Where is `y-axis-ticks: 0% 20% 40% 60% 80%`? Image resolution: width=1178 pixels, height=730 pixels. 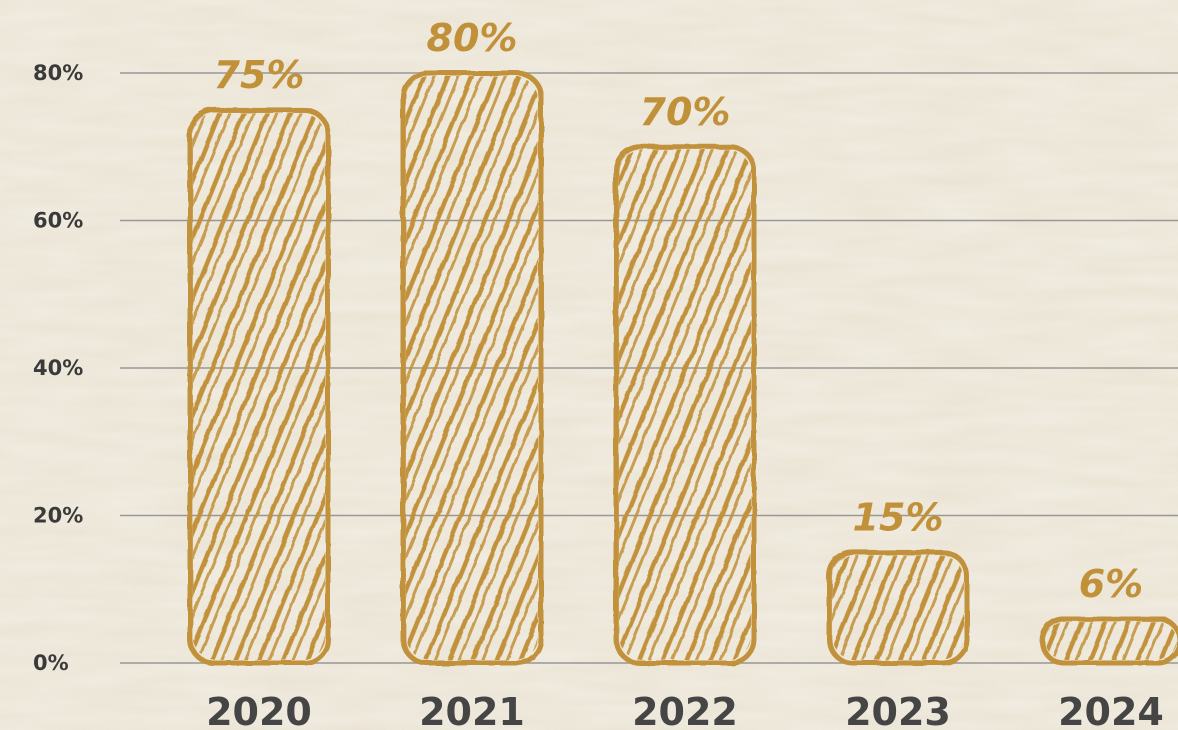
y-axis-ticks: 0% 20% 40% 60% 80% is located at coordinates (58, 368).